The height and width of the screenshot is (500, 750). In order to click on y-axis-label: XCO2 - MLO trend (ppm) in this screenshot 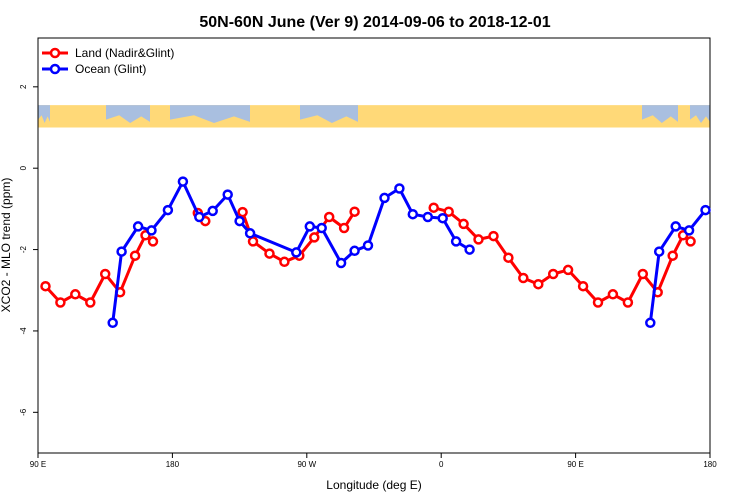, I will do `click(6, 245)`.